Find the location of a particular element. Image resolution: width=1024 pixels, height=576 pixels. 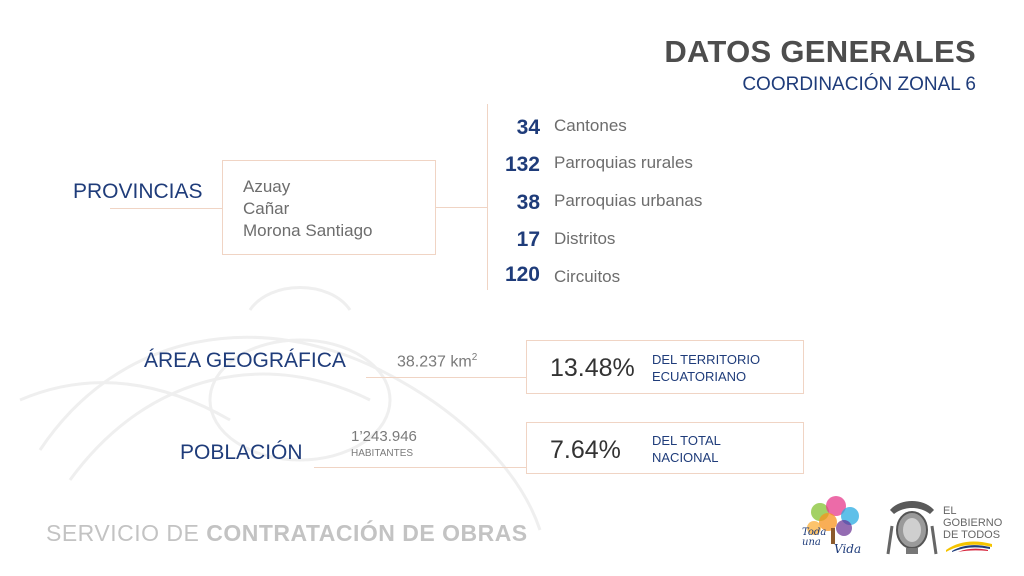

area-label: ÁREA GEOGRÁFICA is located at coordinates (245, 360).